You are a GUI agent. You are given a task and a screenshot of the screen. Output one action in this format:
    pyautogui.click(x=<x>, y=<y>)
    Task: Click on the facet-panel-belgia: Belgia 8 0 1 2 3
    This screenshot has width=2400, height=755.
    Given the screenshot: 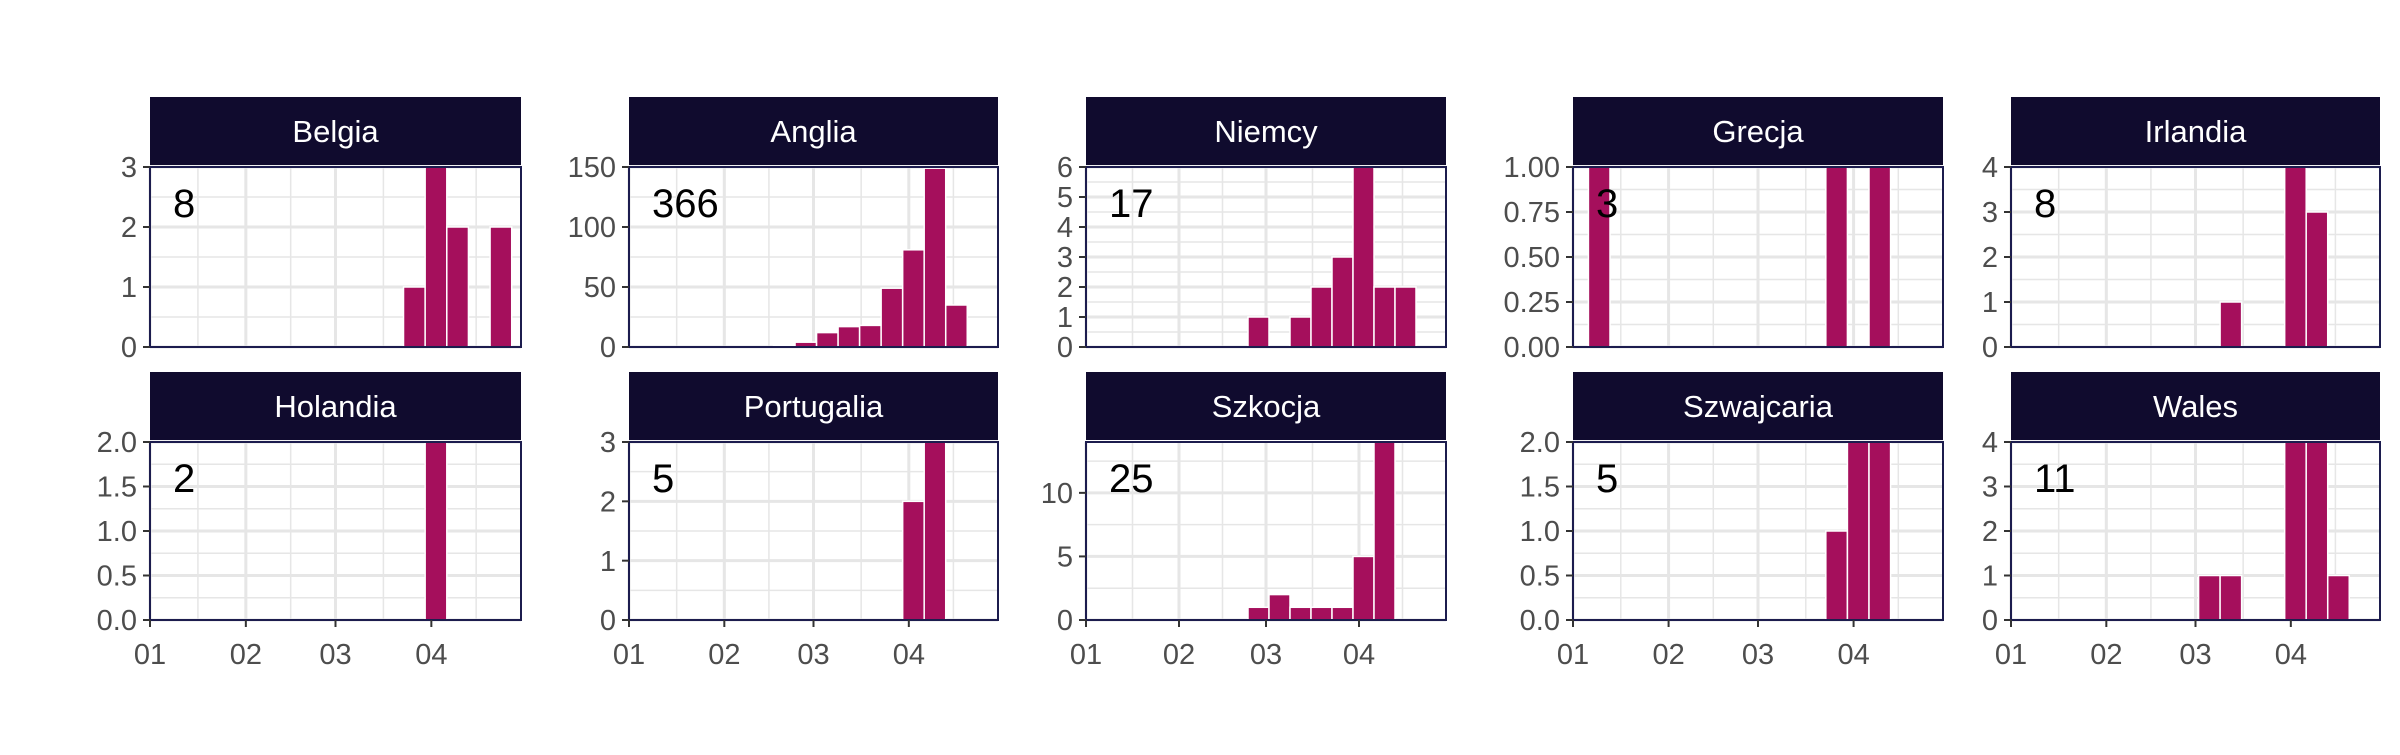 What is the action you would take?
    pyautogui.click(x=321, y=230)
    